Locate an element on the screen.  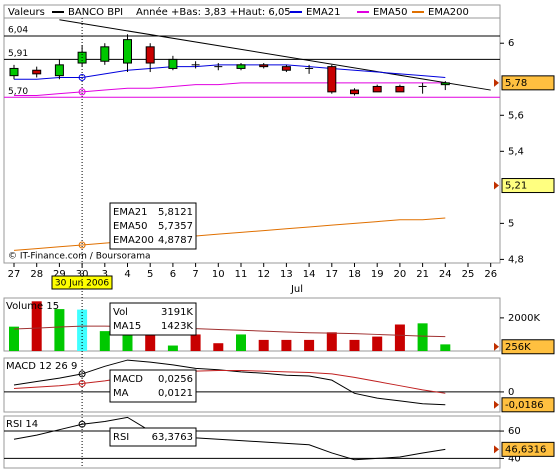
info-box is located at coordinates (153, 226).